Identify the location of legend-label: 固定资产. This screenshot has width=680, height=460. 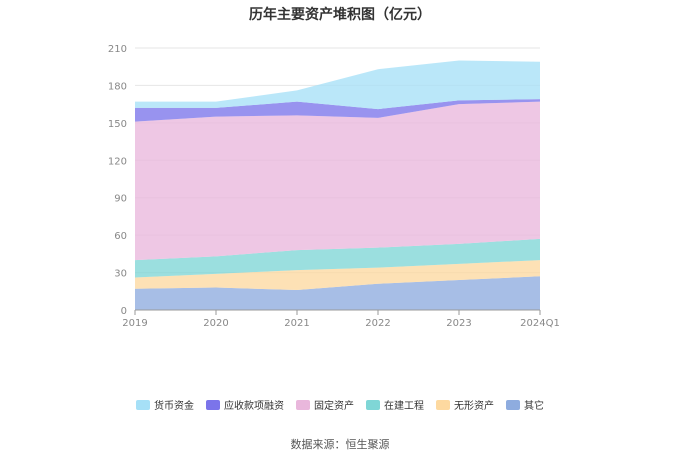
(334, 405).